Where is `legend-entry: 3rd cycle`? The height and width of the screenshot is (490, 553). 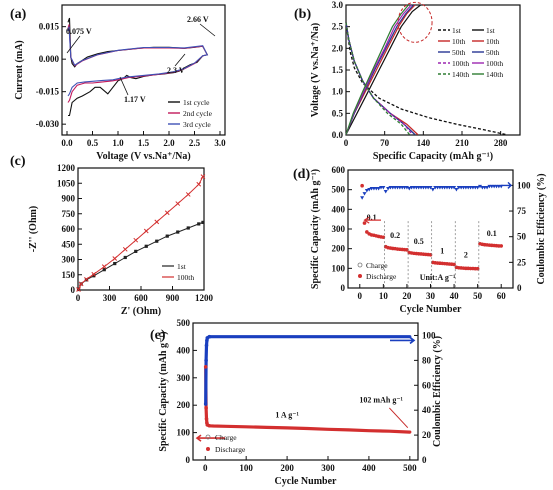 legend-entry: 3rd cycle is located at coordinates (197, 124).